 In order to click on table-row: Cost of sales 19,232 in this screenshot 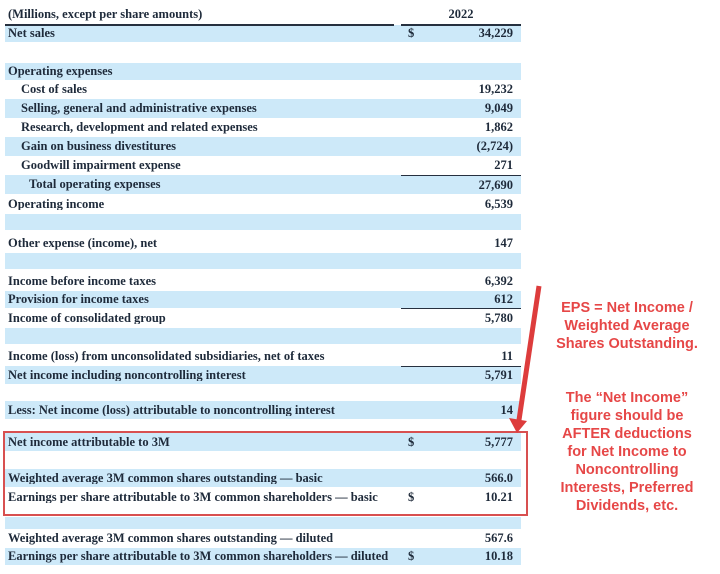, I will do `click(263, 89)`.